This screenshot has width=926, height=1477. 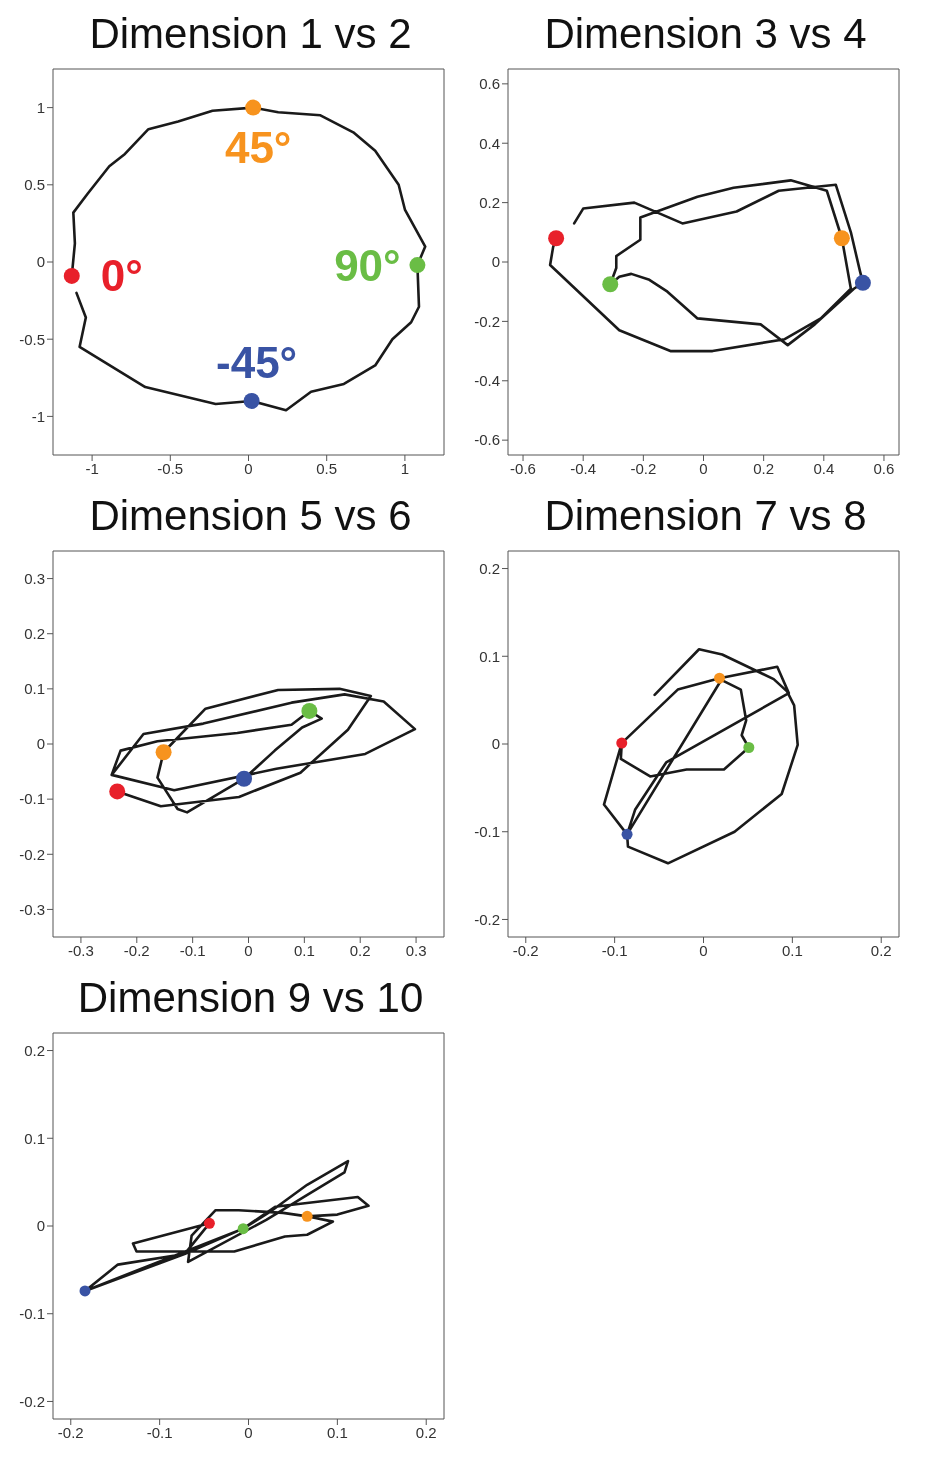 What do you see at coordinates (487, 381) in the screenshot?
I see `y-tick-label: -0.4` at bounding box center [487, 381].